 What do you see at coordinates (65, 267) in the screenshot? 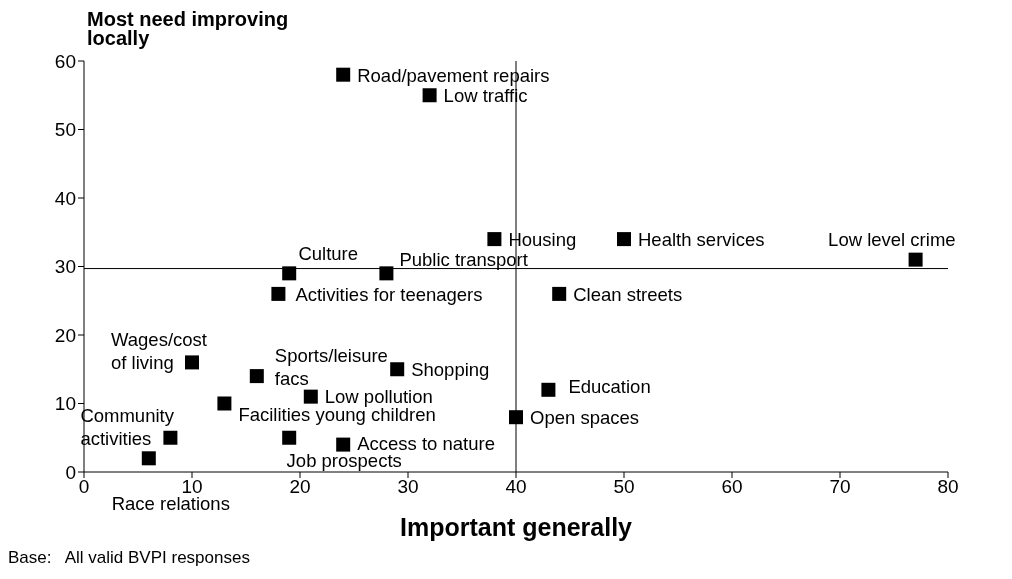
I see `y-tick-label: 30` at bounding box center [65, 267].